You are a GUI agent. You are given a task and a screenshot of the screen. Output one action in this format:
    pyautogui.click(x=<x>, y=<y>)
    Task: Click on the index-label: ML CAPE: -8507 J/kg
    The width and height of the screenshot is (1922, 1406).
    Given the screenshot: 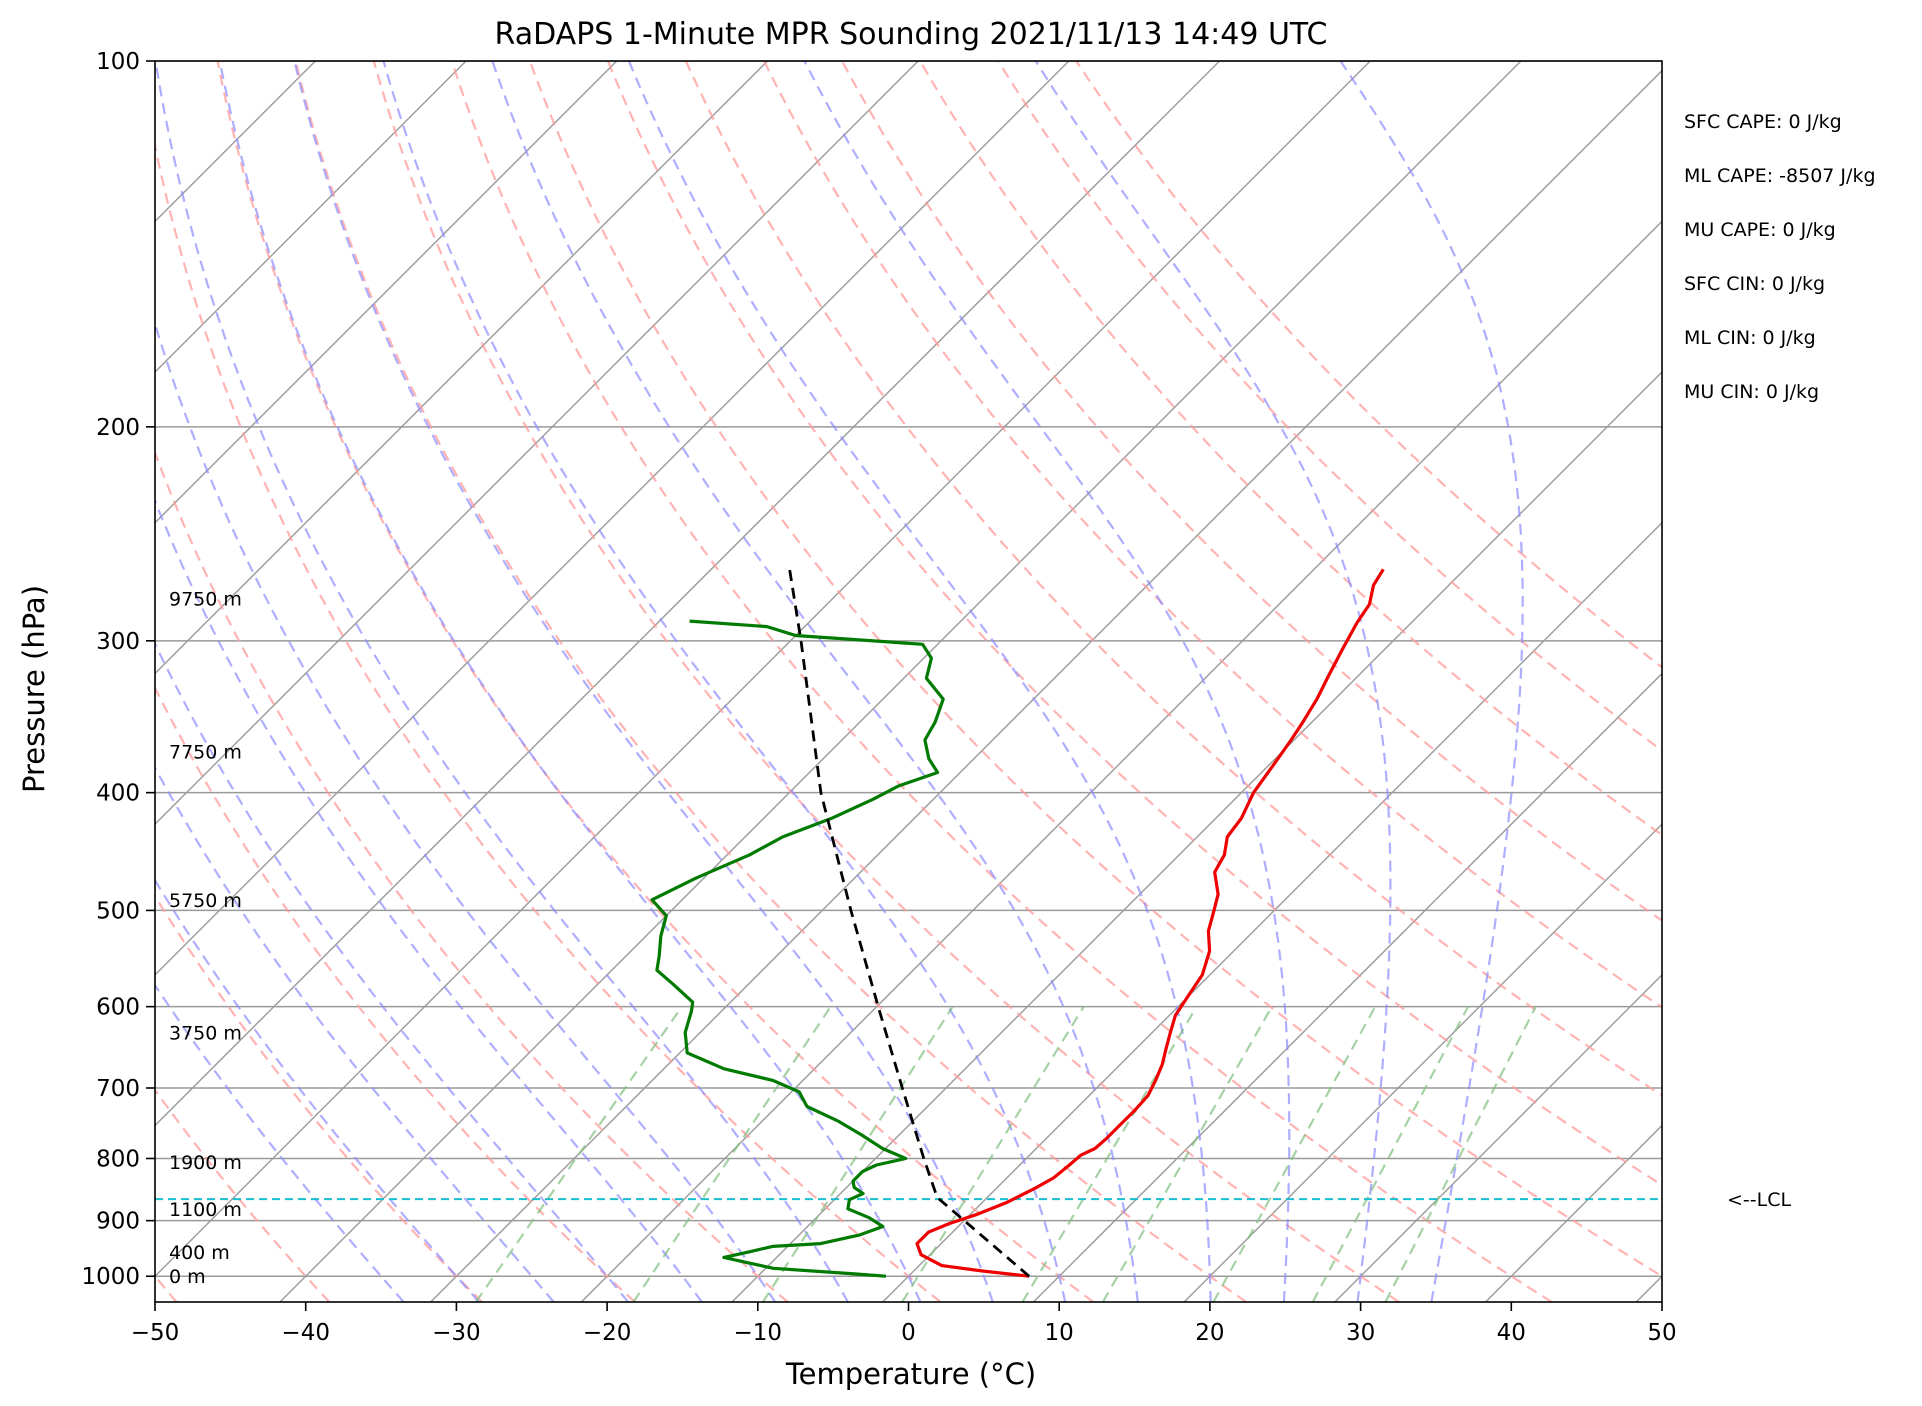 What is the action you would take?
    pyautogui.click(x=1780, y=176)
    